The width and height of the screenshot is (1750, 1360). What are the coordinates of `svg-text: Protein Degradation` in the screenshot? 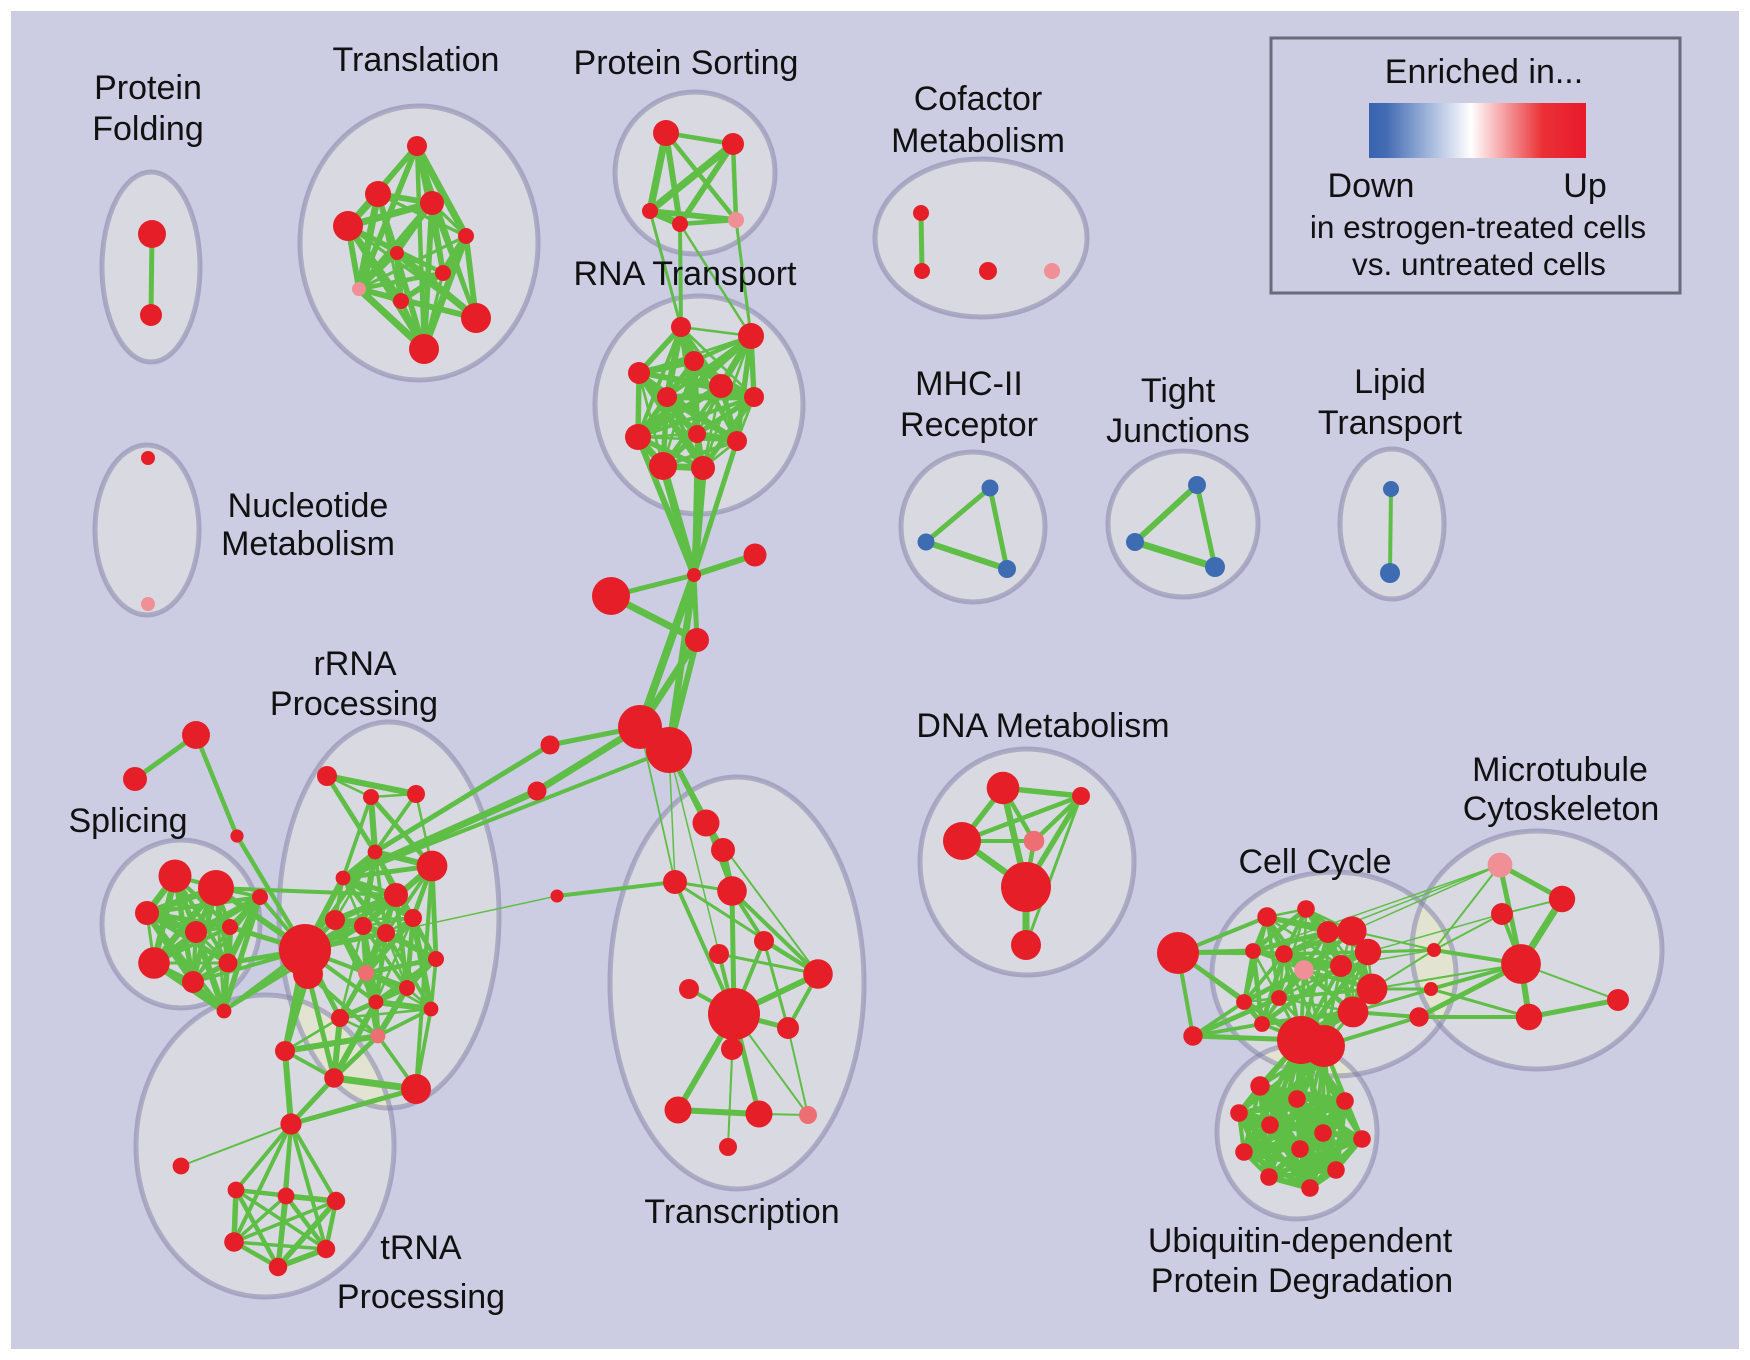 It's located at (1302, 1281).